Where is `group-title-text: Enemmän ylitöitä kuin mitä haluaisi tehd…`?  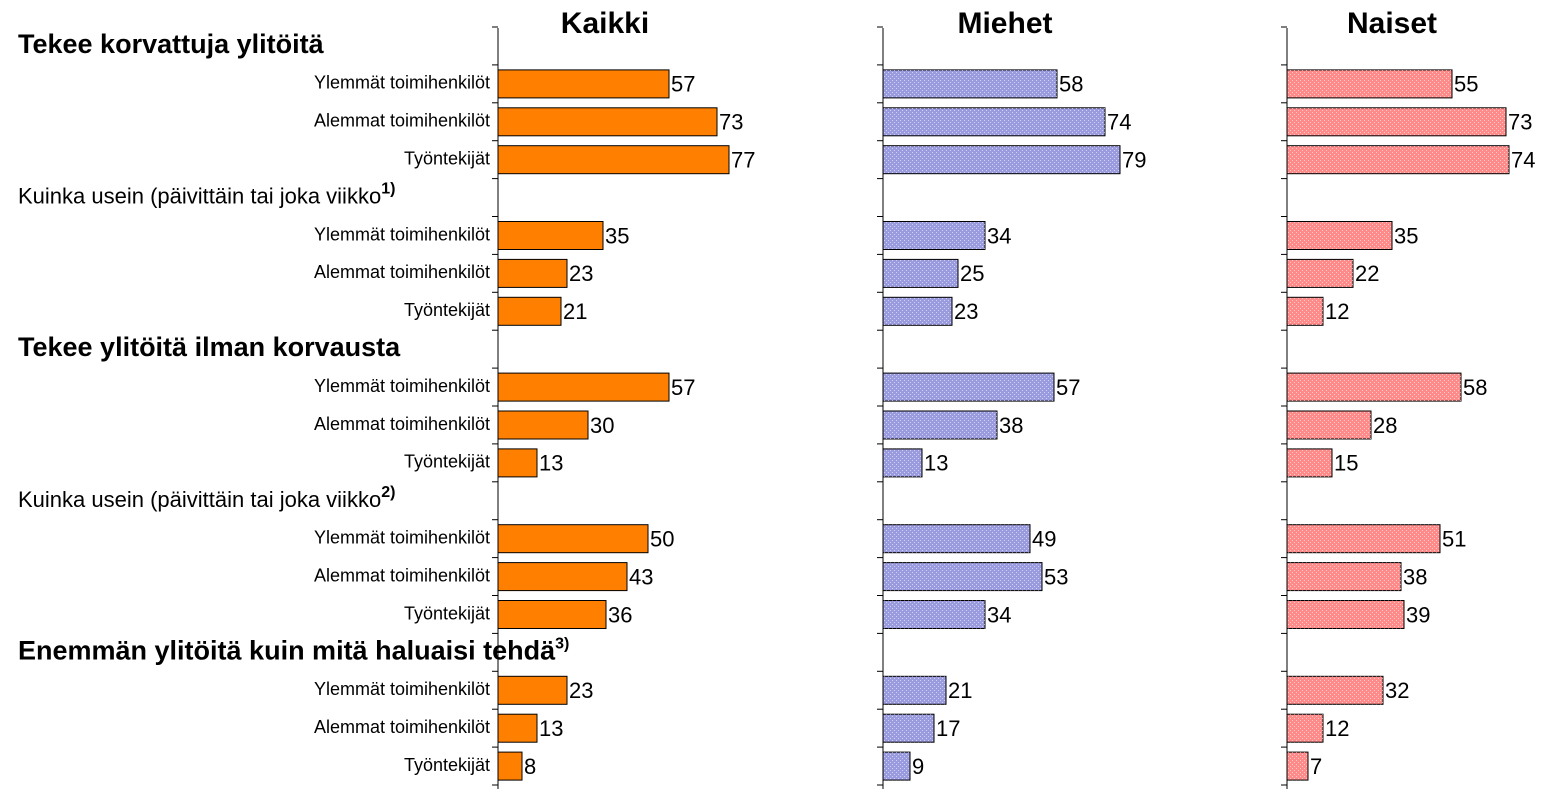
group-title-text: Enemmän ylitöitä kuin mitä haluaisi tehd… is located at coordinates (287, 651).